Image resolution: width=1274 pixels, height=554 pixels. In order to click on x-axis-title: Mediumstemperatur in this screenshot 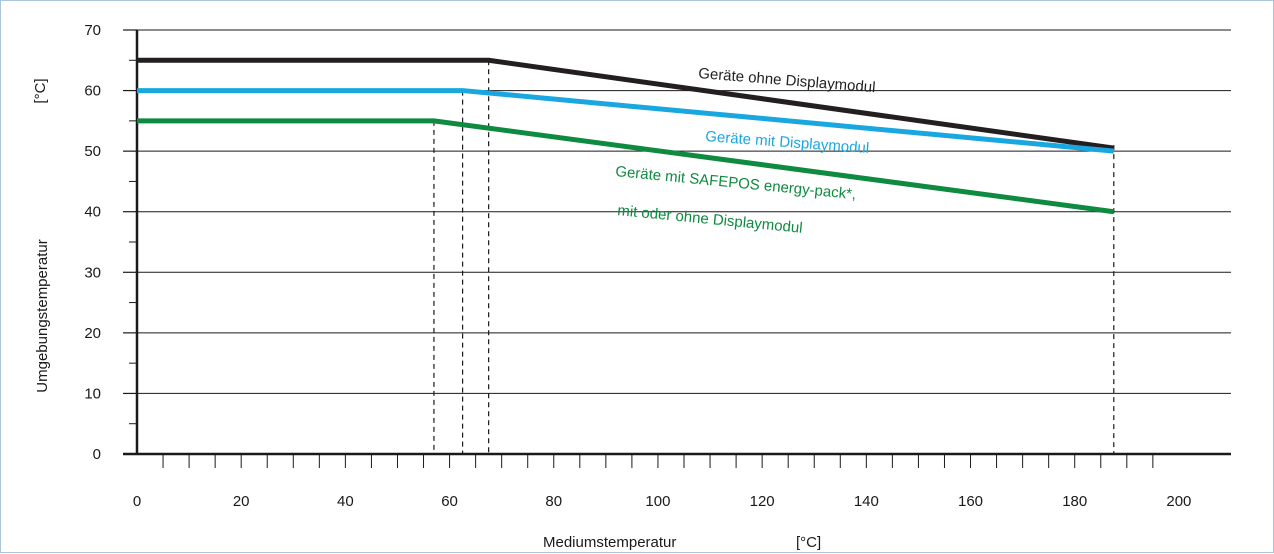, I will do `click(609, 542)`.